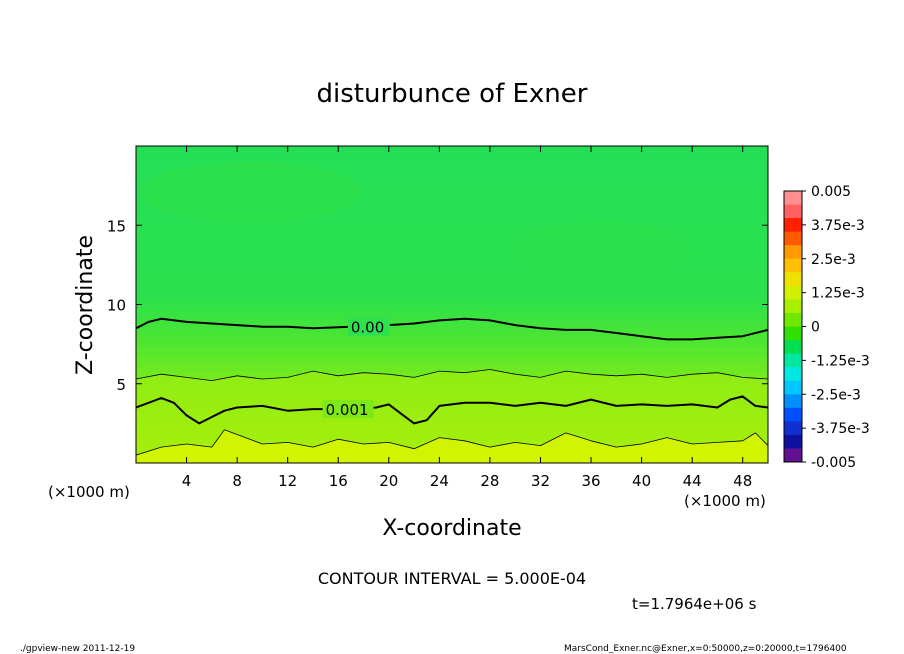  Describe the element at coordinates (388, 481) in the screenshot. I see `x-tick-label: 20` at that location.